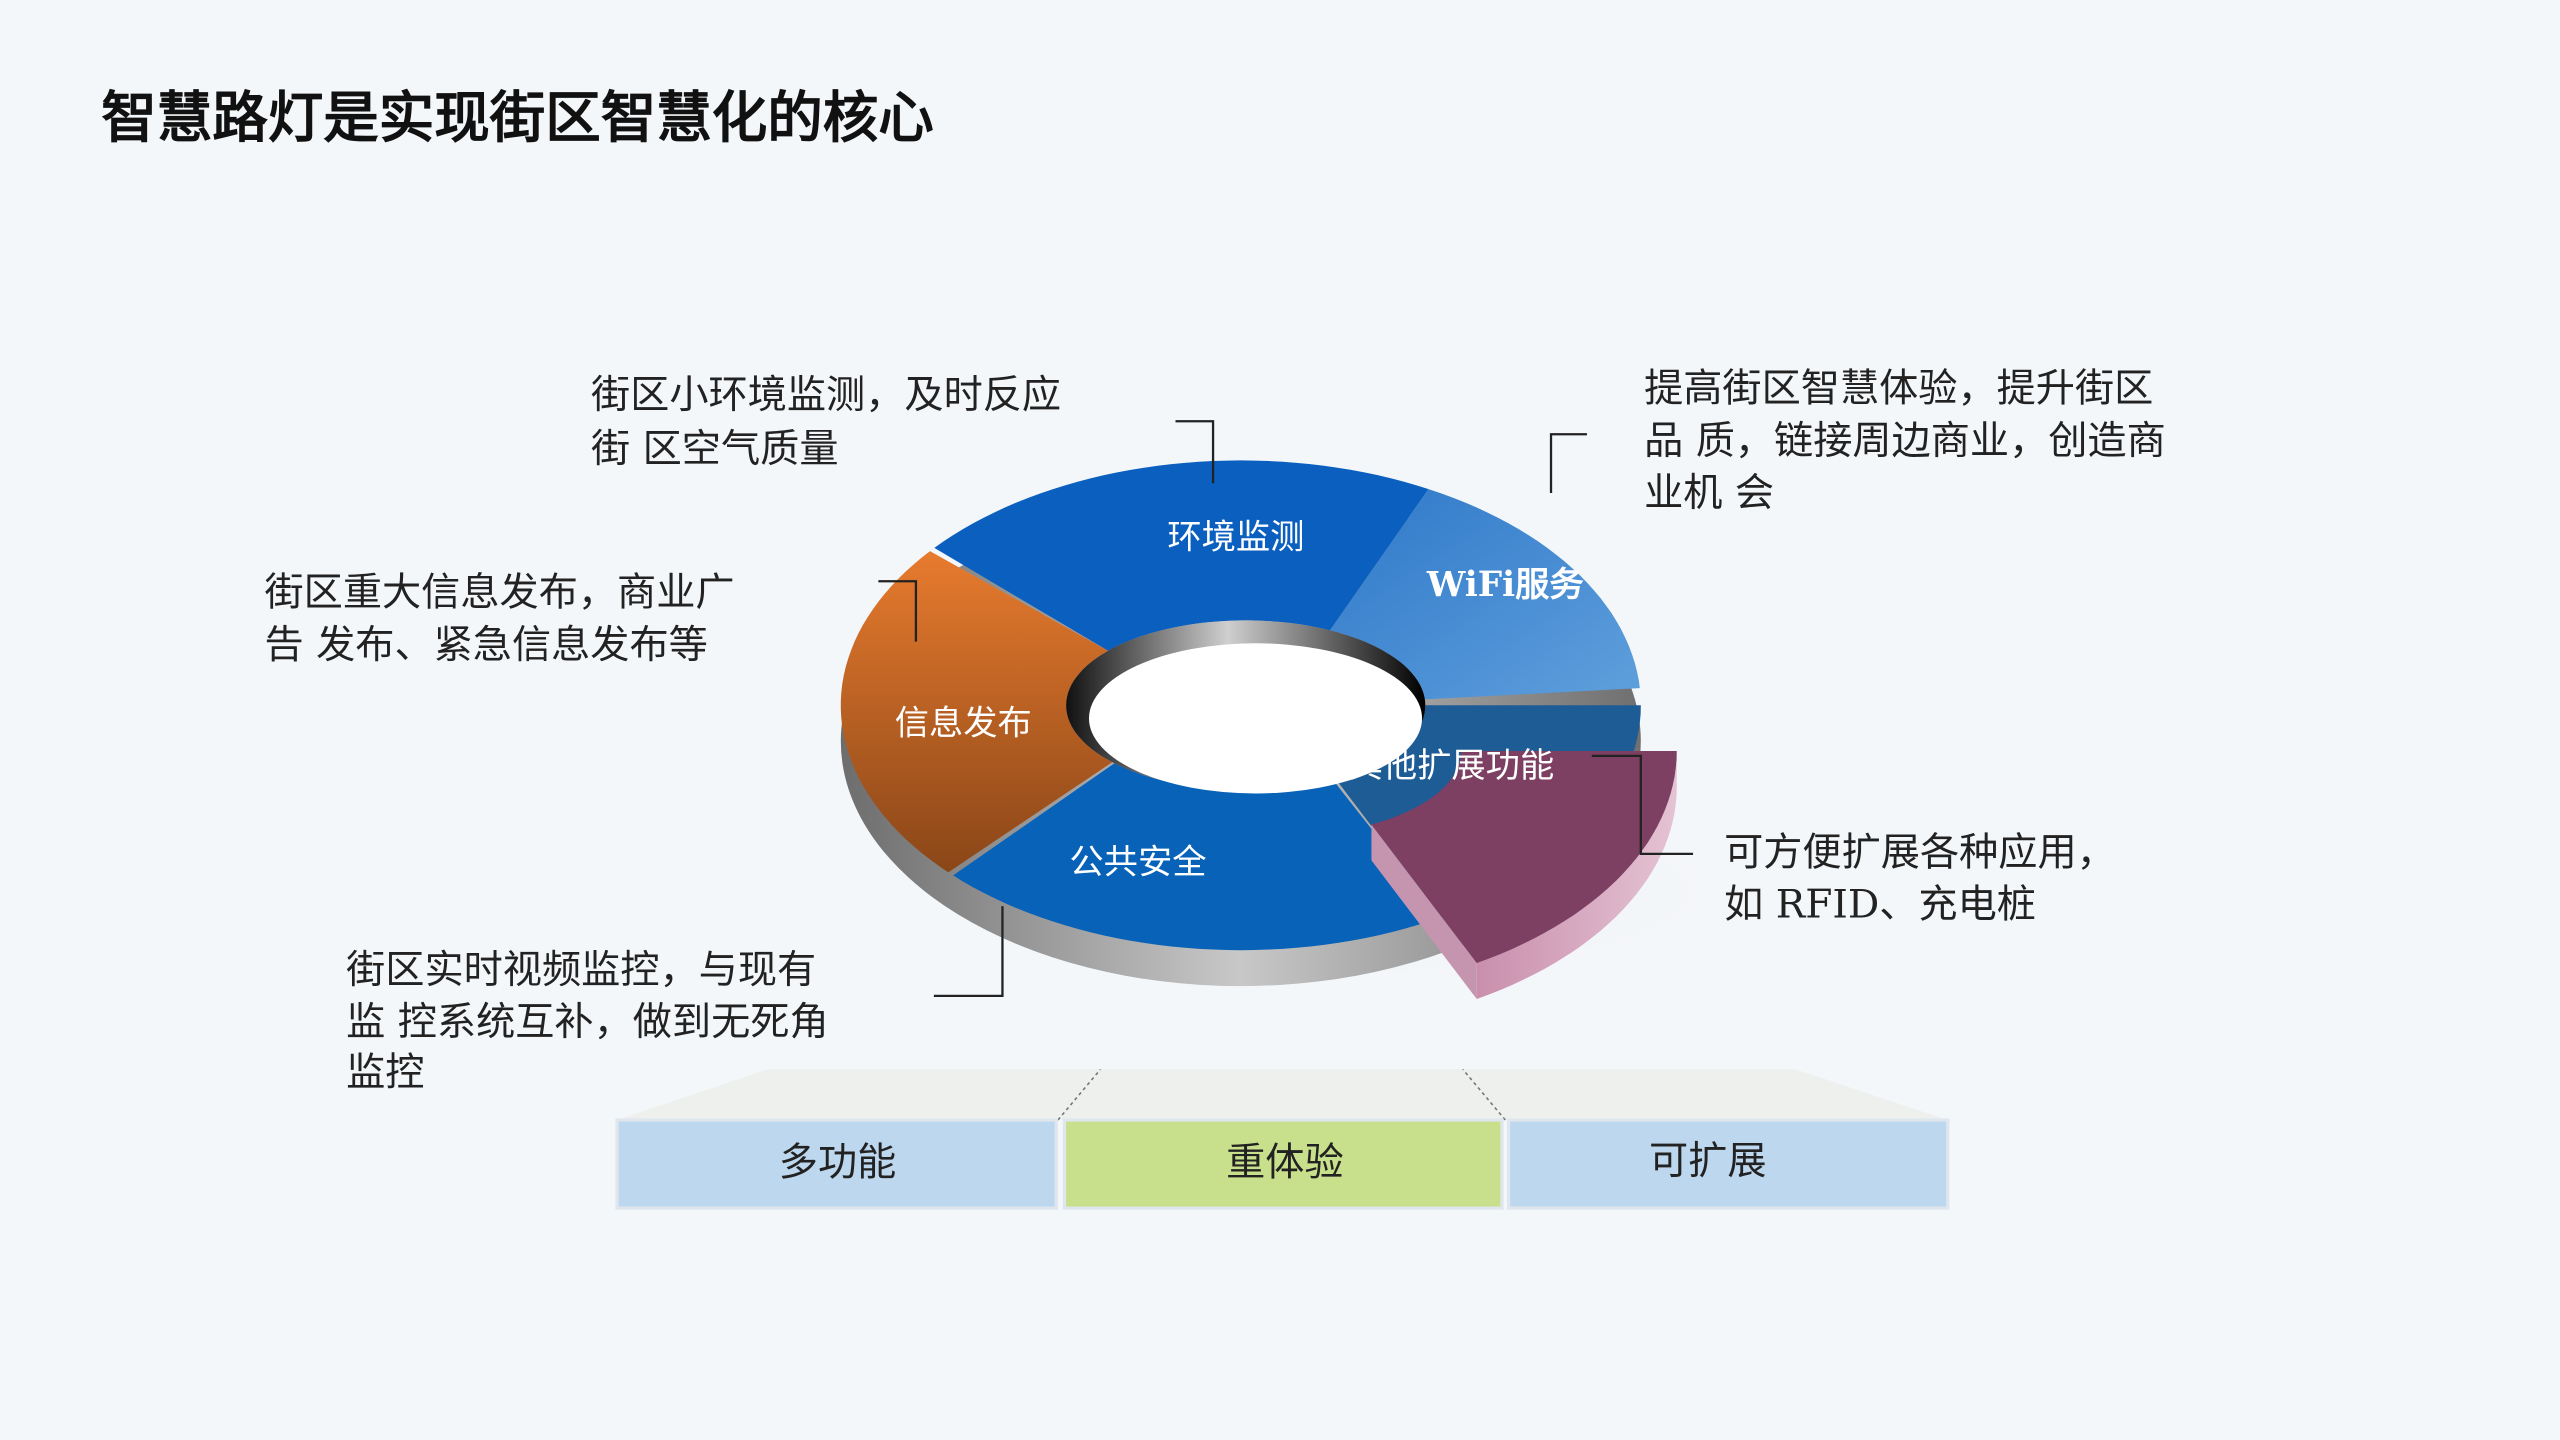 Image resolution: width=2560 pixels, height=1440 pixels. Describe the element at coordinates (1709, 493) in the screenshot. I see `annotation-wifi-line3: 业机 会` at that location.